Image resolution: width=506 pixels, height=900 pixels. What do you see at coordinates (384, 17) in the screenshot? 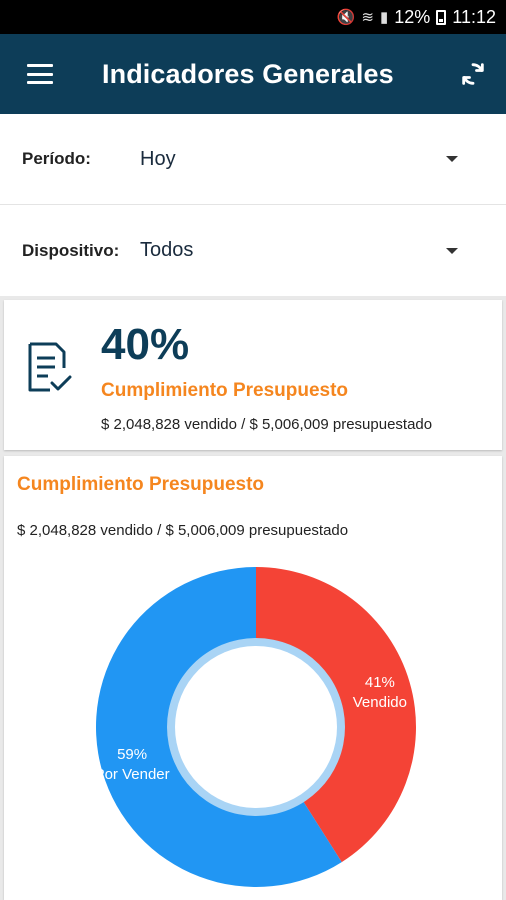
I see `signal-icon: ▮` at bounding box center [384, 17].